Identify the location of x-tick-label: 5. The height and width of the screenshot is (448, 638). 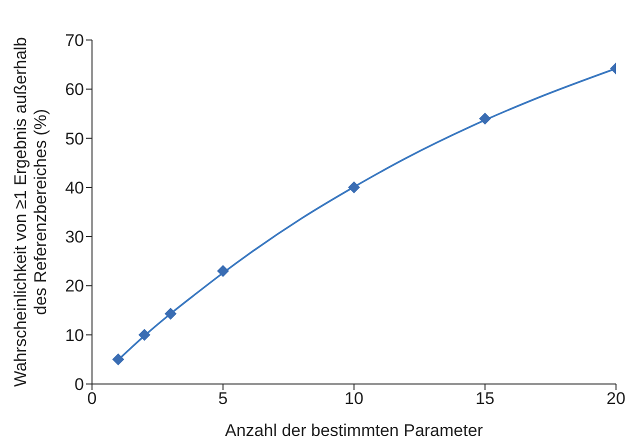
(223, 398).